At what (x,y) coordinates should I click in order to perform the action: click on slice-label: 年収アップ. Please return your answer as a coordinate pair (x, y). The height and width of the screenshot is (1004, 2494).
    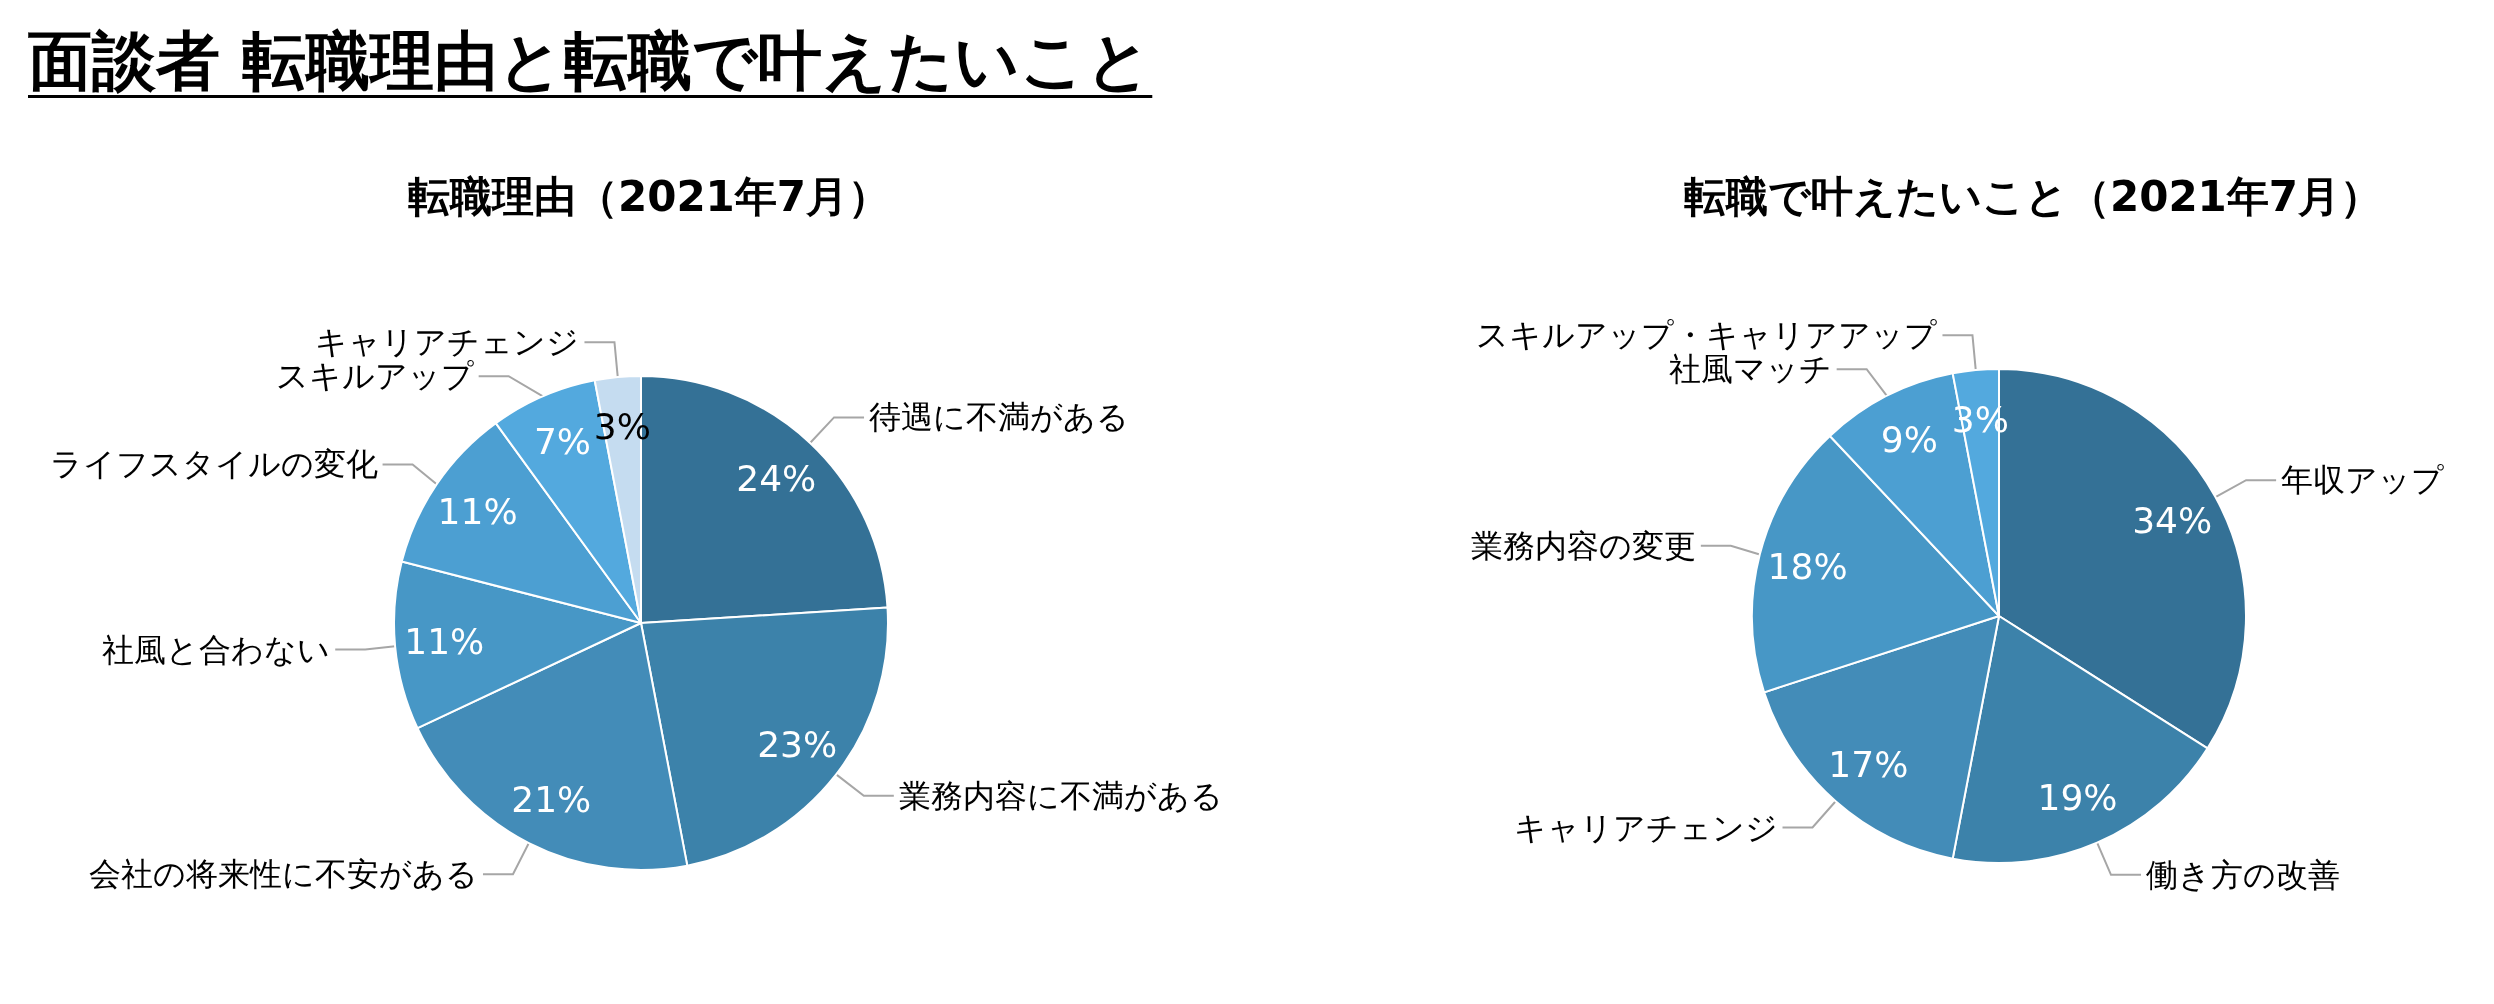
    Looking at the image, I should click on (2363, 480).